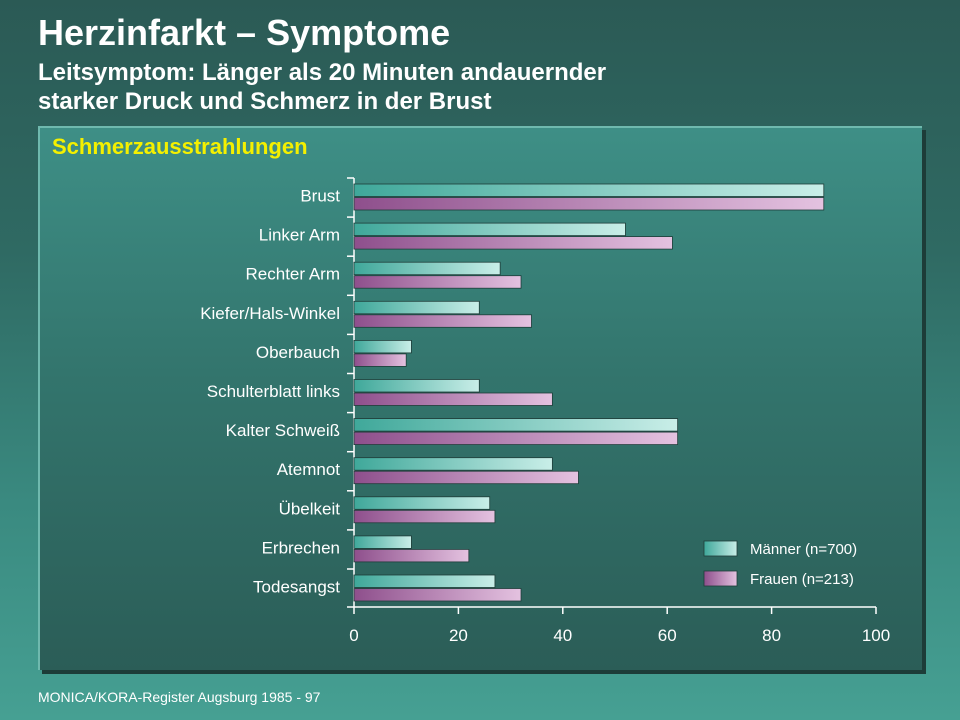  I want to click on chart-title: Schmerzausstrahlungen, so click(180, 146).